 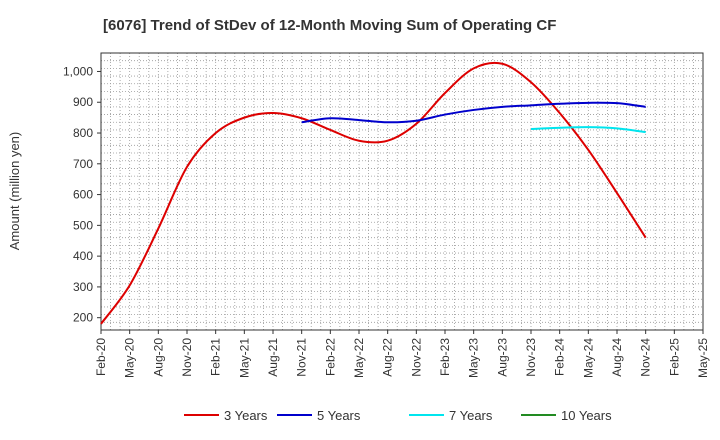 What do you see at coordinates (302, 357) in the screenshot?
I see `x-tick-label: Nov-21` at bounding box center [302, 357].